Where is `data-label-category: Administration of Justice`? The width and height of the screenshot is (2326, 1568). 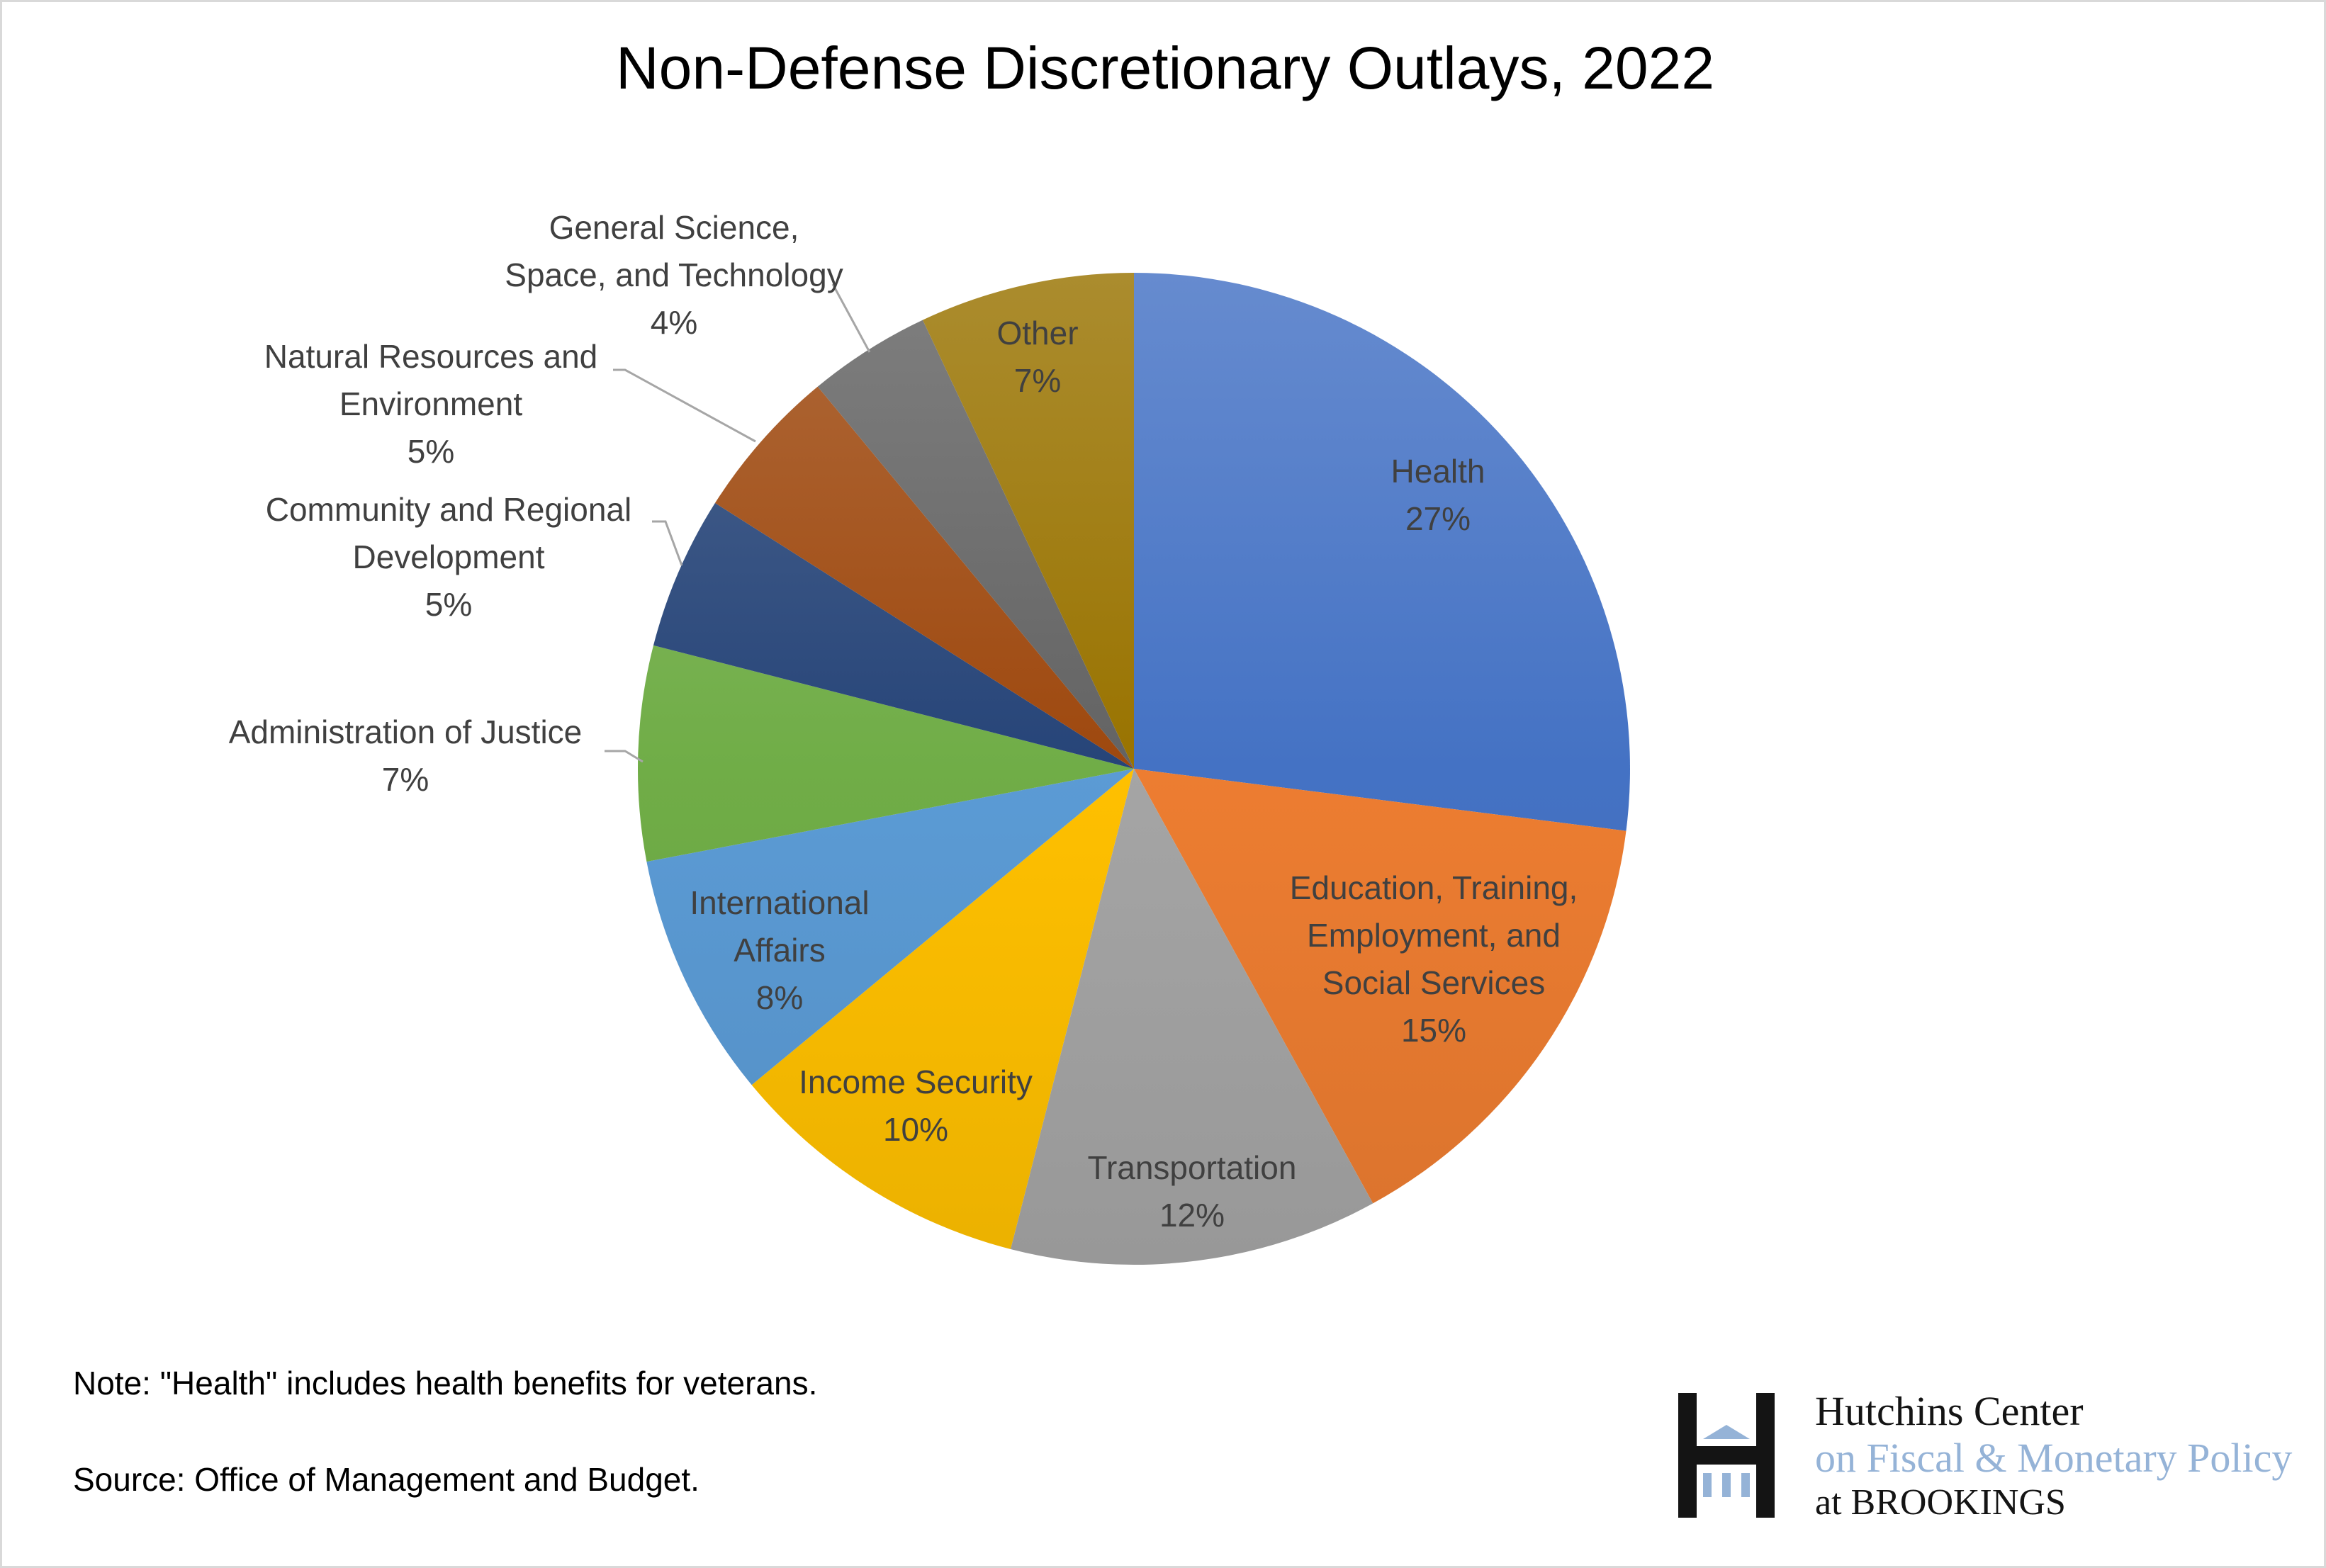
data-label-category: Administration of Justice is located at coordinates (406, 732).